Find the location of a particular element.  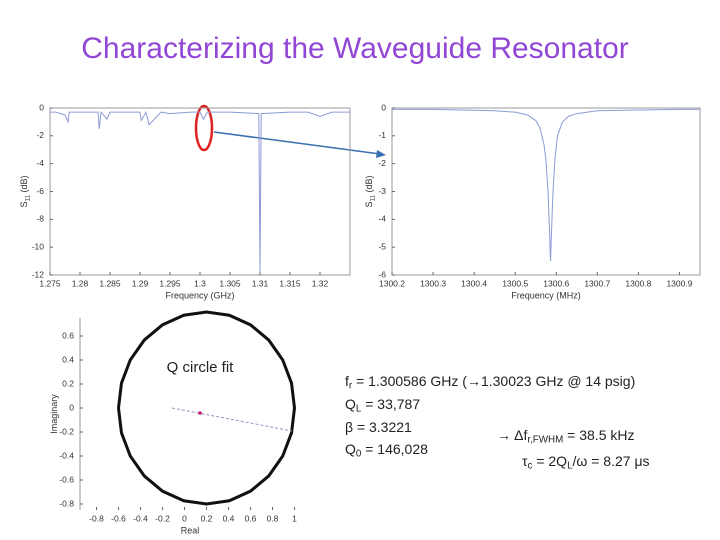

x-tick-label: 0.4 is located at coordinates (229, 518).